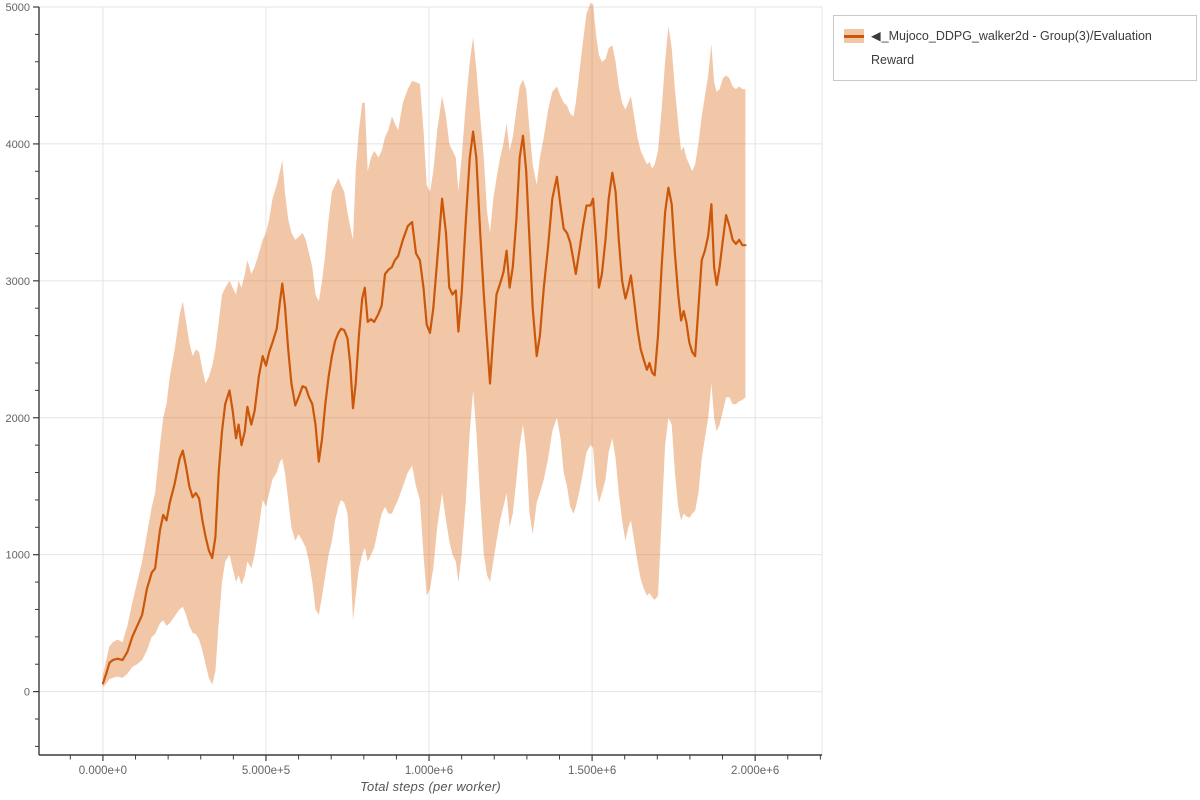 This screenshot has height=800, width=1200. What do you see at coordinates (18, 282) in the screenshot?
I see `y-tick-label: 3000` at bounding box center [18, 282].